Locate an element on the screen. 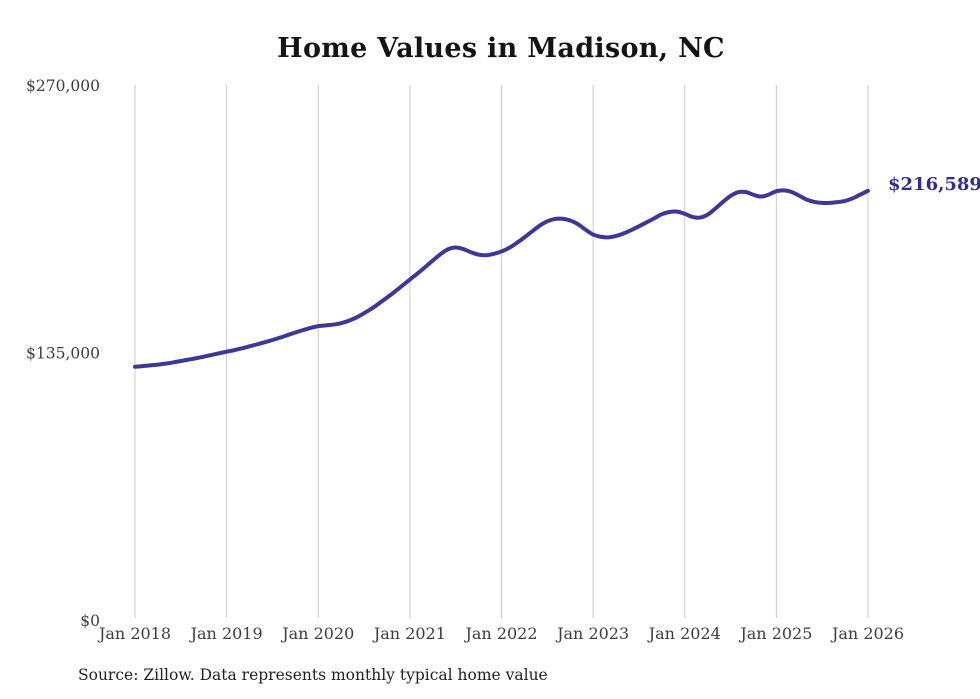 This screenshot has width=980, height=699. x-tick-label: Jan 2024 is located at coordinates (684, 633).